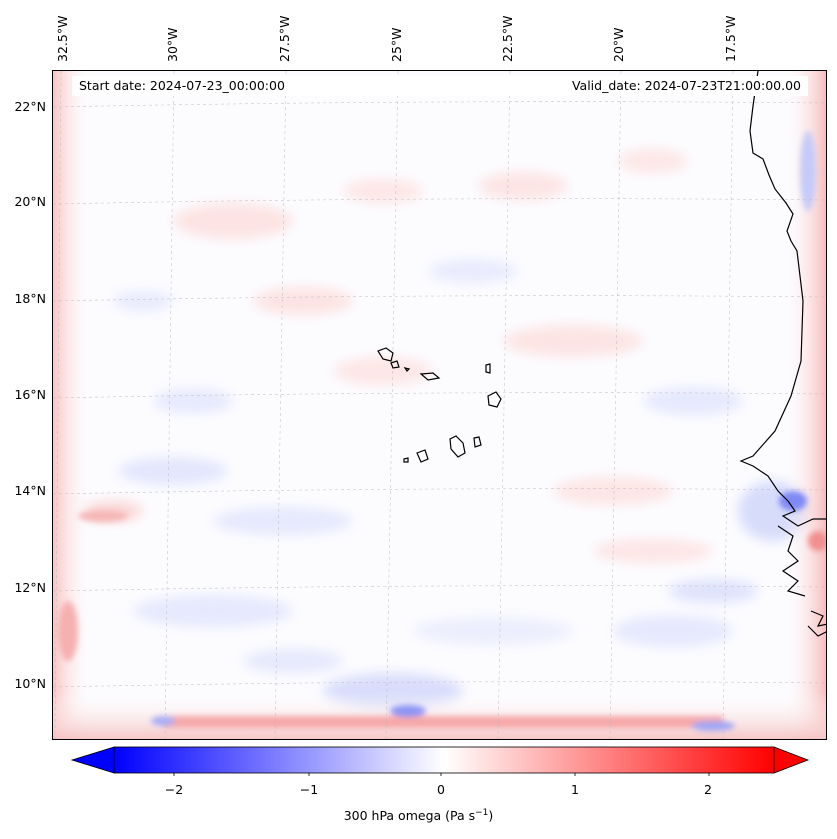  I want to click on colorbar-extend-low, so click(92, 760).